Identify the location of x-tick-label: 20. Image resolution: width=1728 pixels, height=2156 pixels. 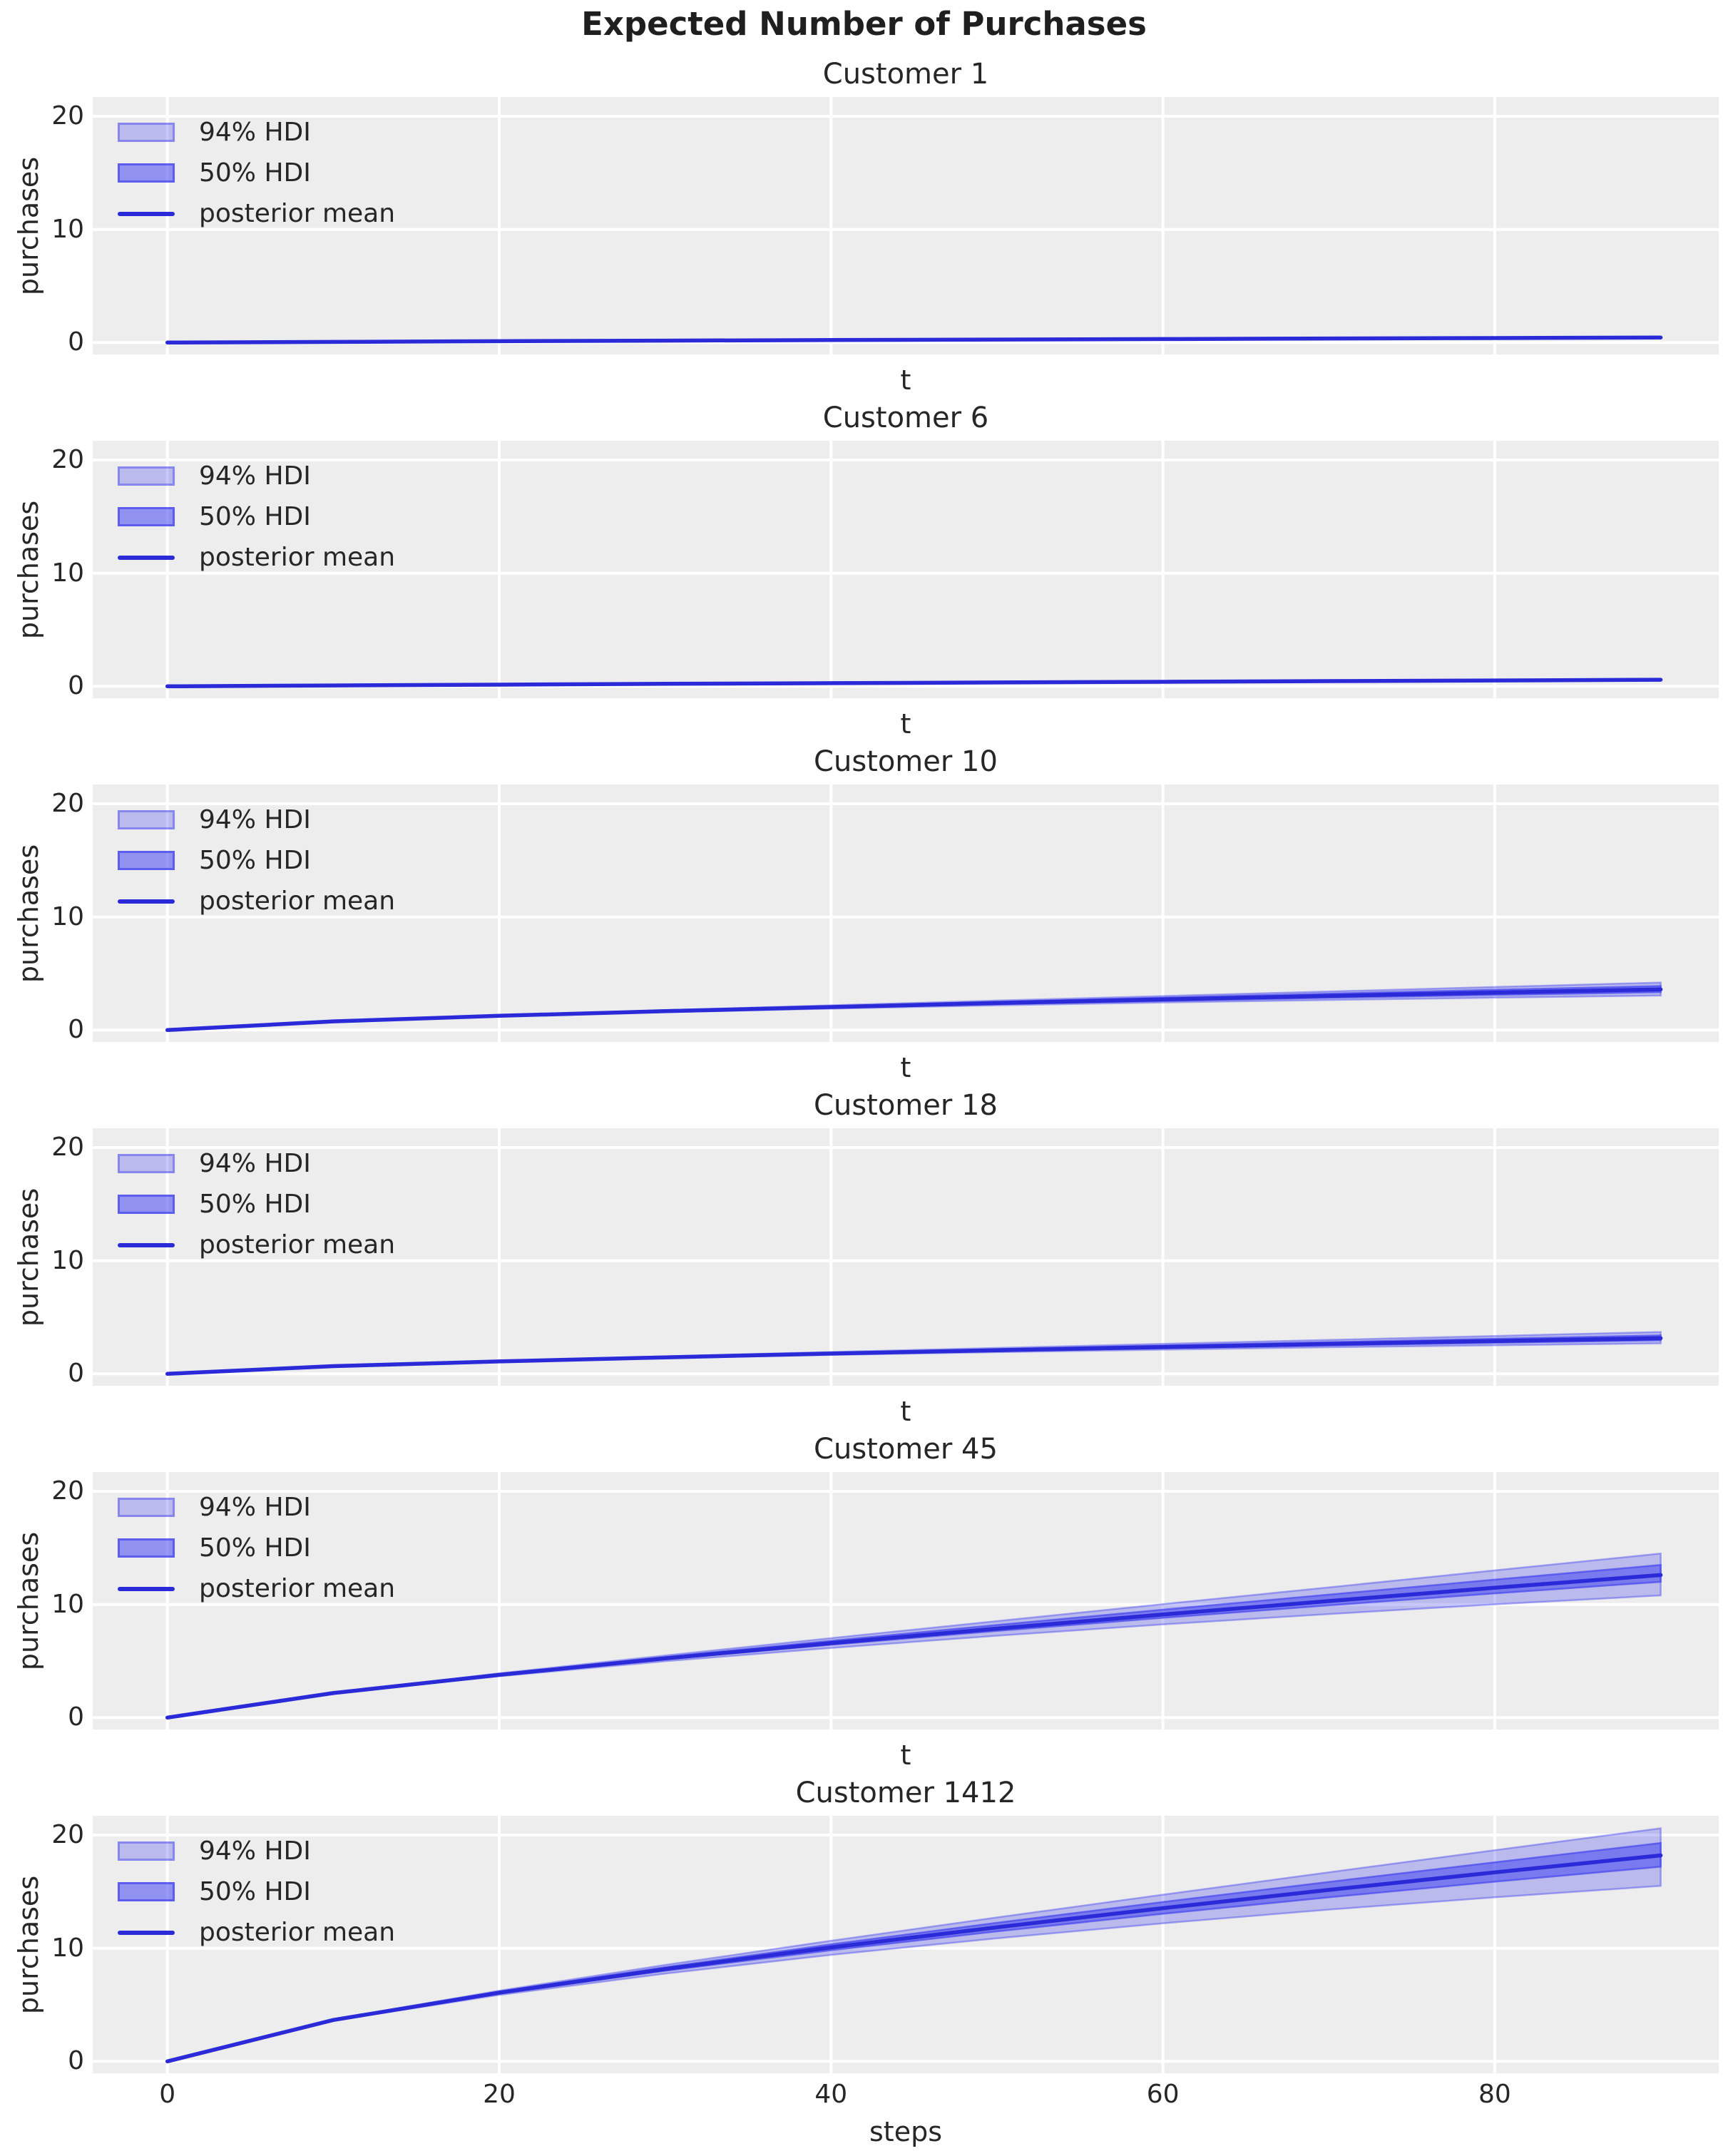
(499, 2094).